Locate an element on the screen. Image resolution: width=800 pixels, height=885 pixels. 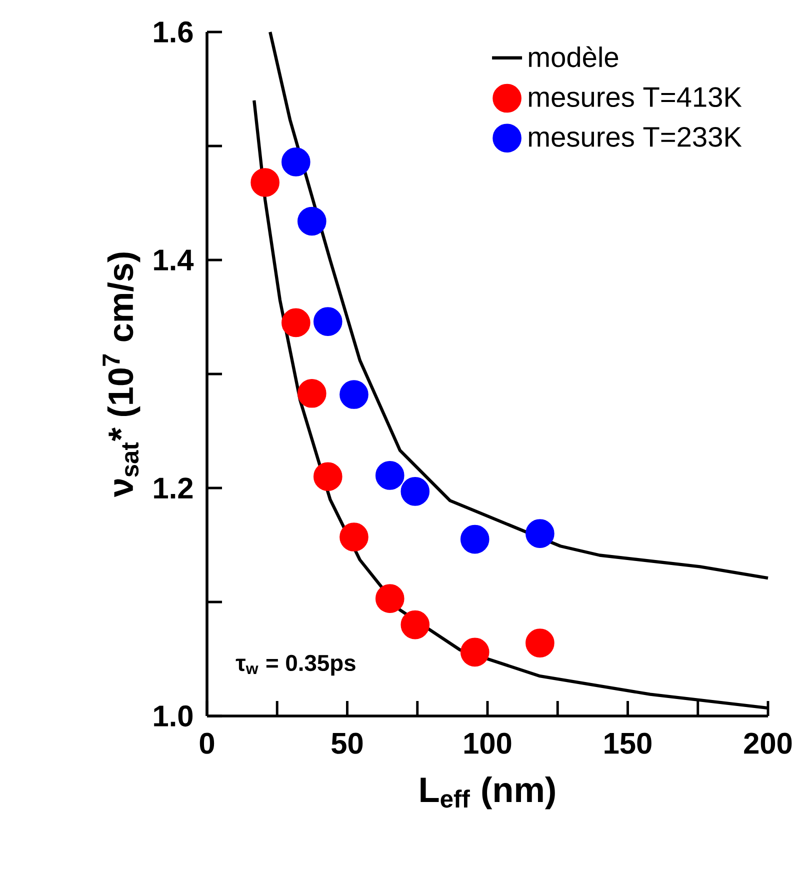
y-tick-label: 1.0 is located at coordinates (173, 716).